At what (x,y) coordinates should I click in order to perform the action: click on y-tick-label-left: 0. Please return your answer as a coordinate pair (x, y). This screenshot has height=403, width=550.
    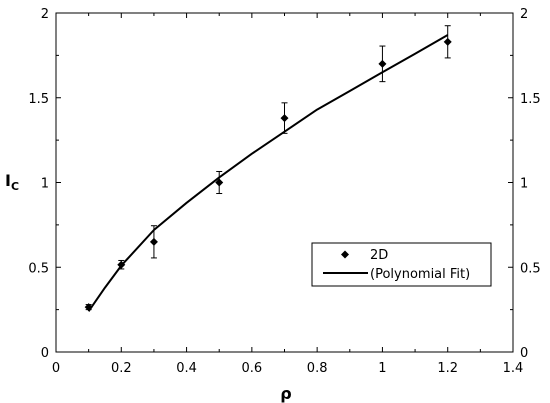
    Looking at the image, I should click on (45, 353).